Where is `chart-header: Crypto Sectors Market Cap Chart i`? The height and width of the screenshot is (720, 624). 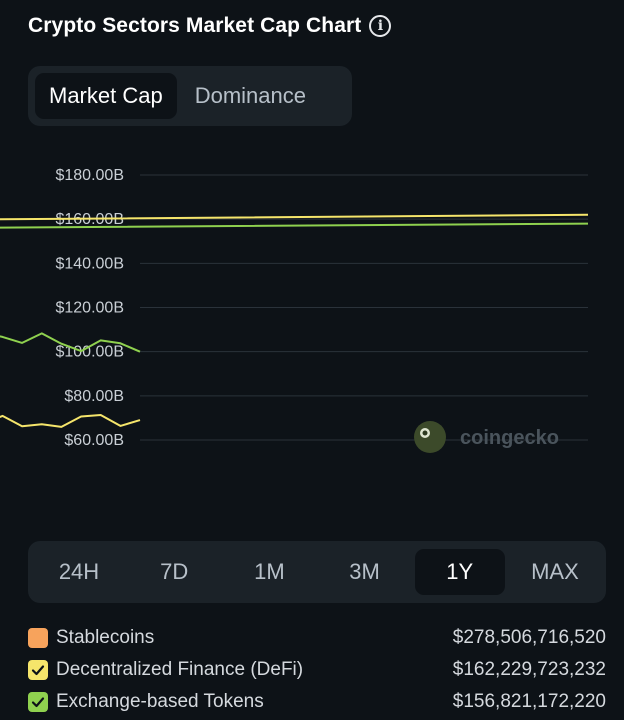
chart-header: Crypto Sectors Market Cap Chart i is located at coordinates (210, 26).